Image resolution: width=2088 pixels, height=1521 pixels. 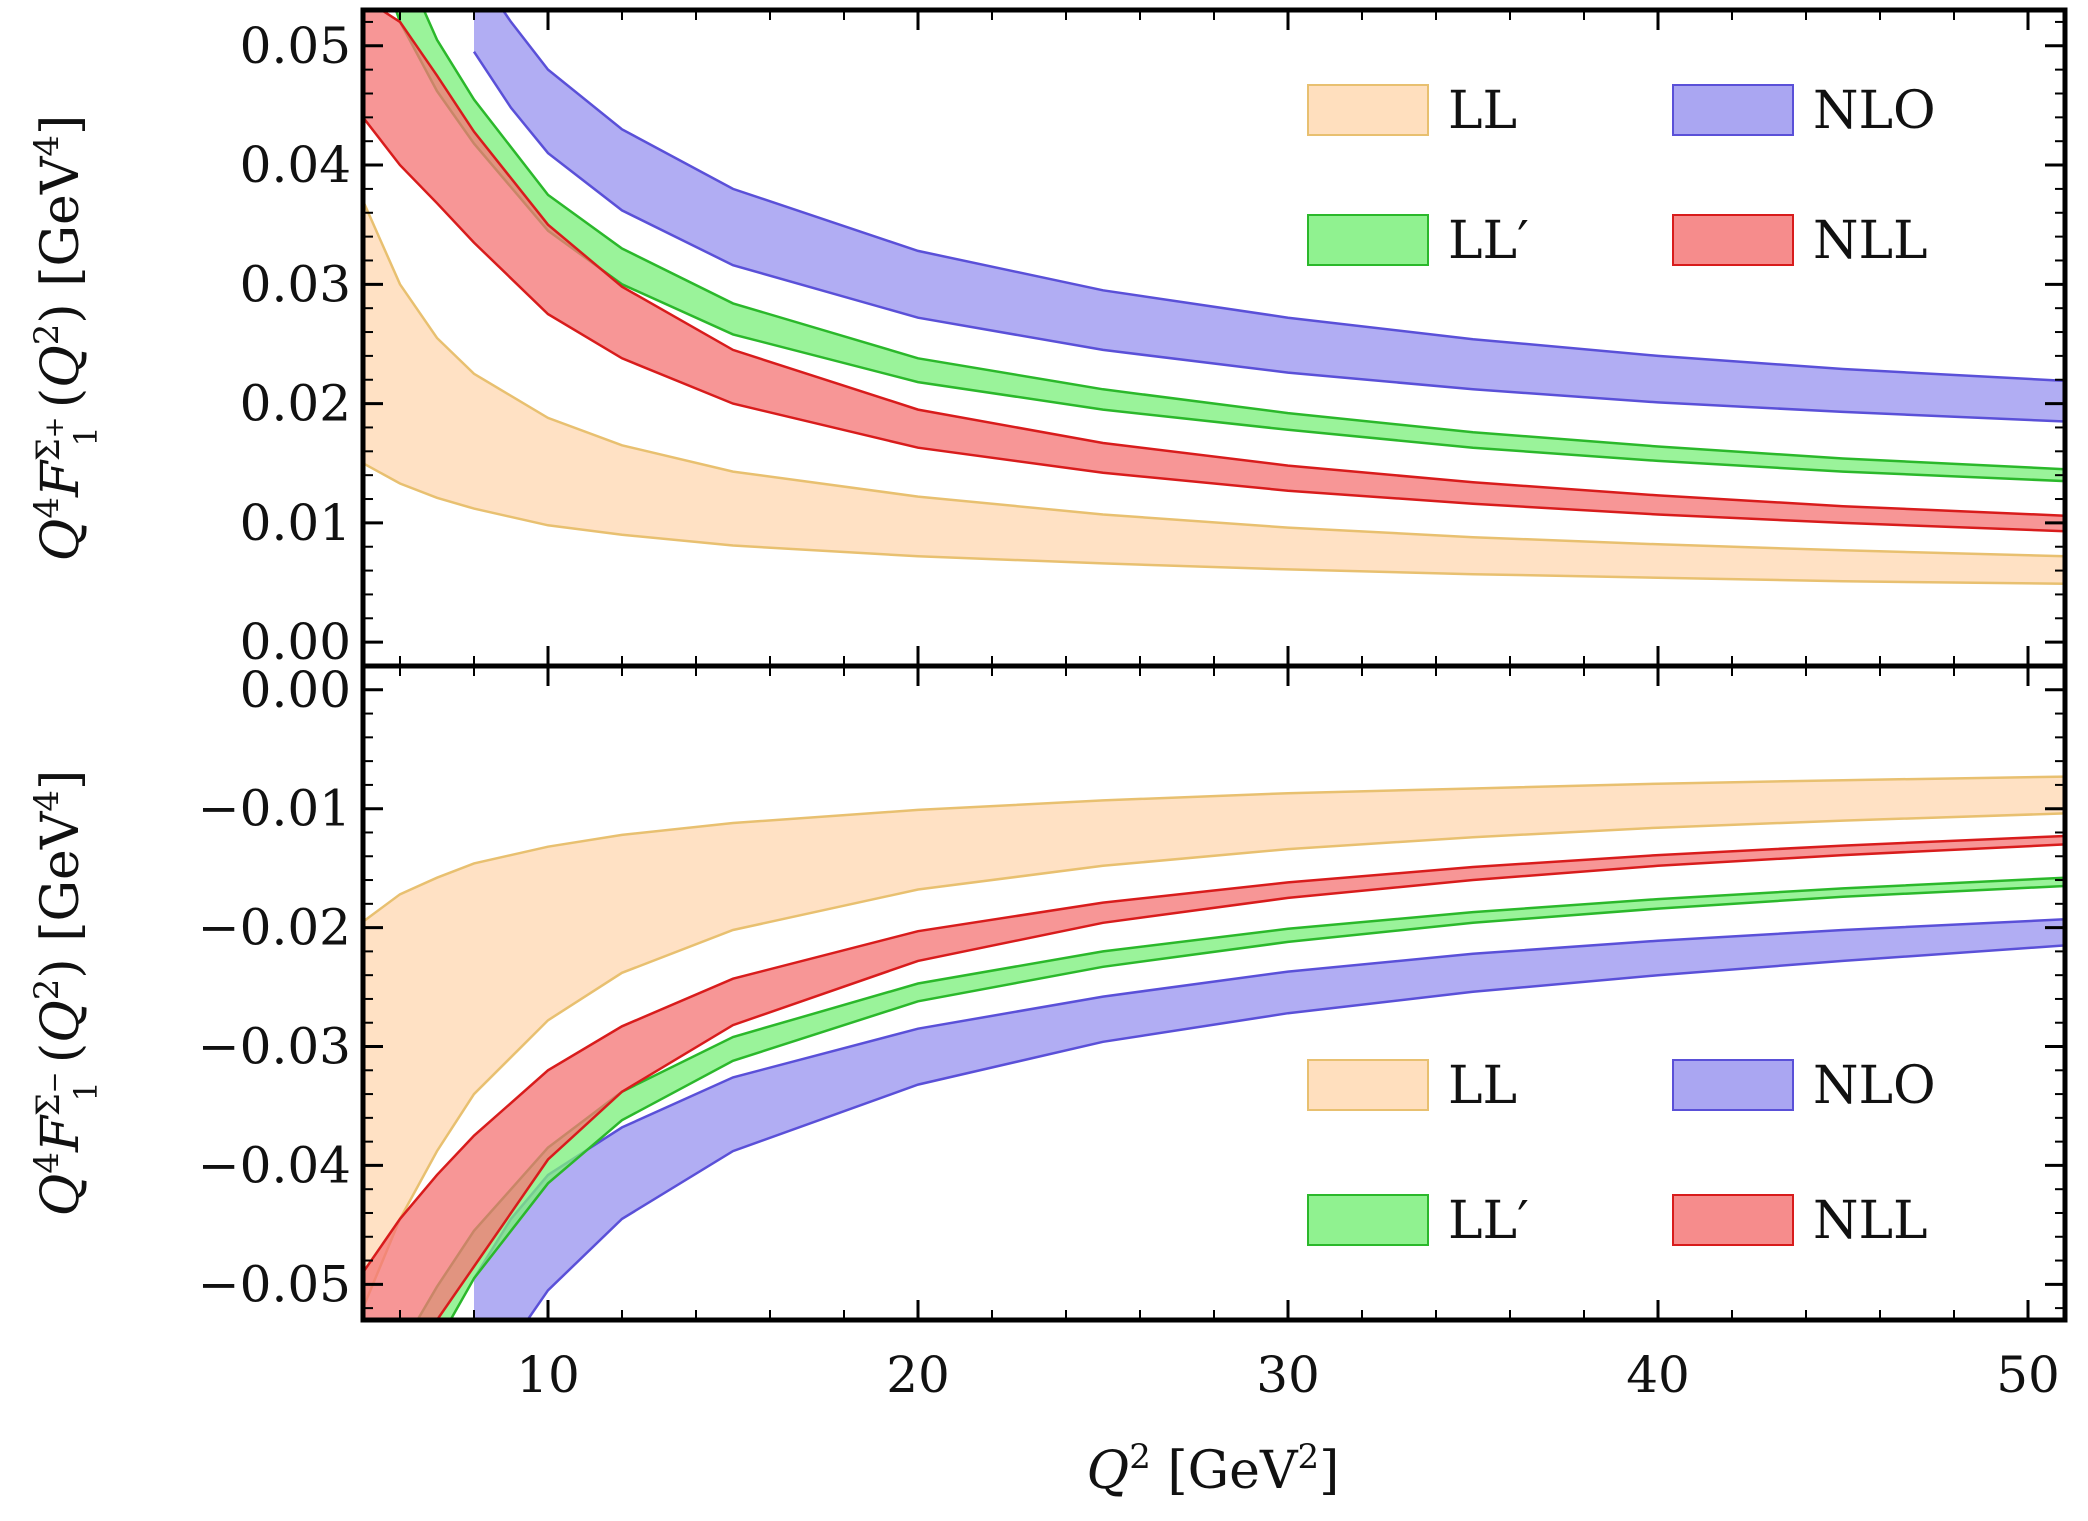 I want to click on legend-label-nll-0: NLL, so click(x=1870, y=241).